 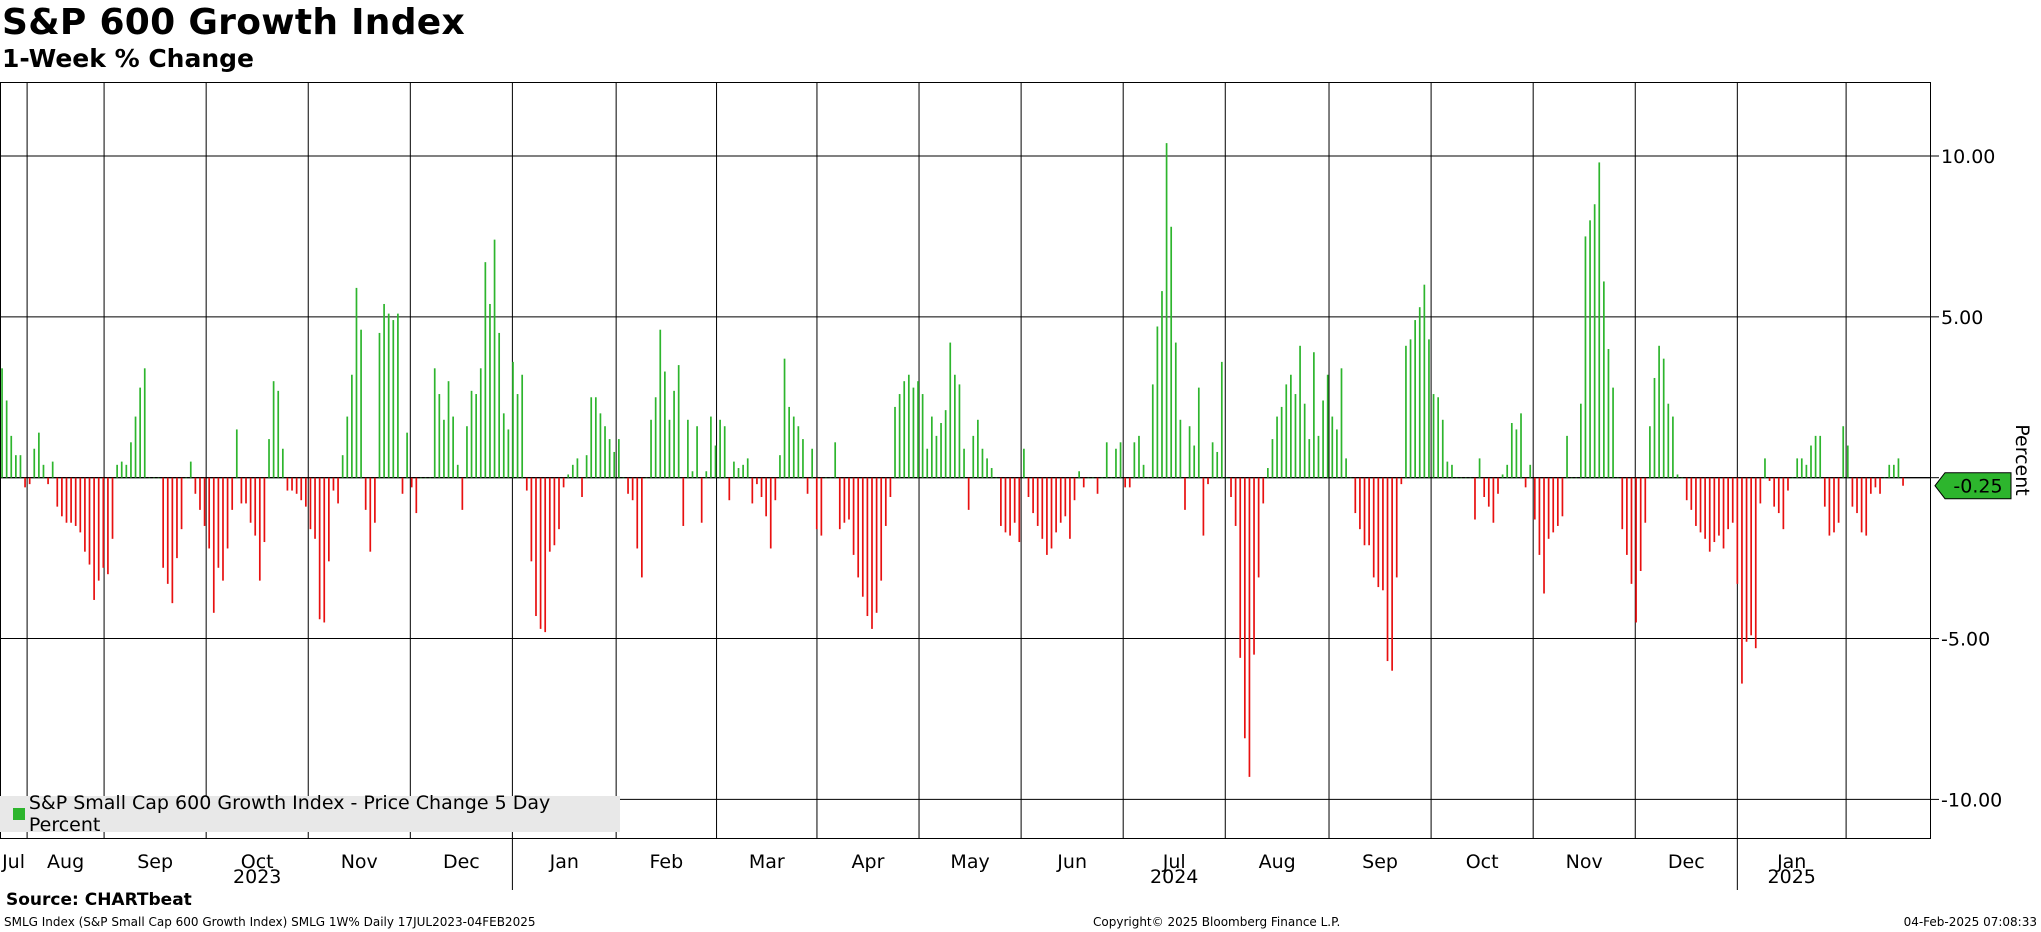 What do you see at coordinates (1792, 877) in the screenshot?
I see `year-label: 2025` at bounding box center [1792, 877].